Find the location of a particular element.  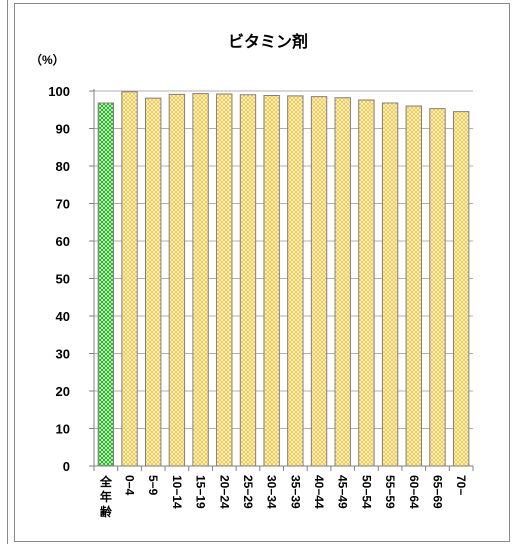

y-unit-label: （%） is located at coordinates (47, 59).